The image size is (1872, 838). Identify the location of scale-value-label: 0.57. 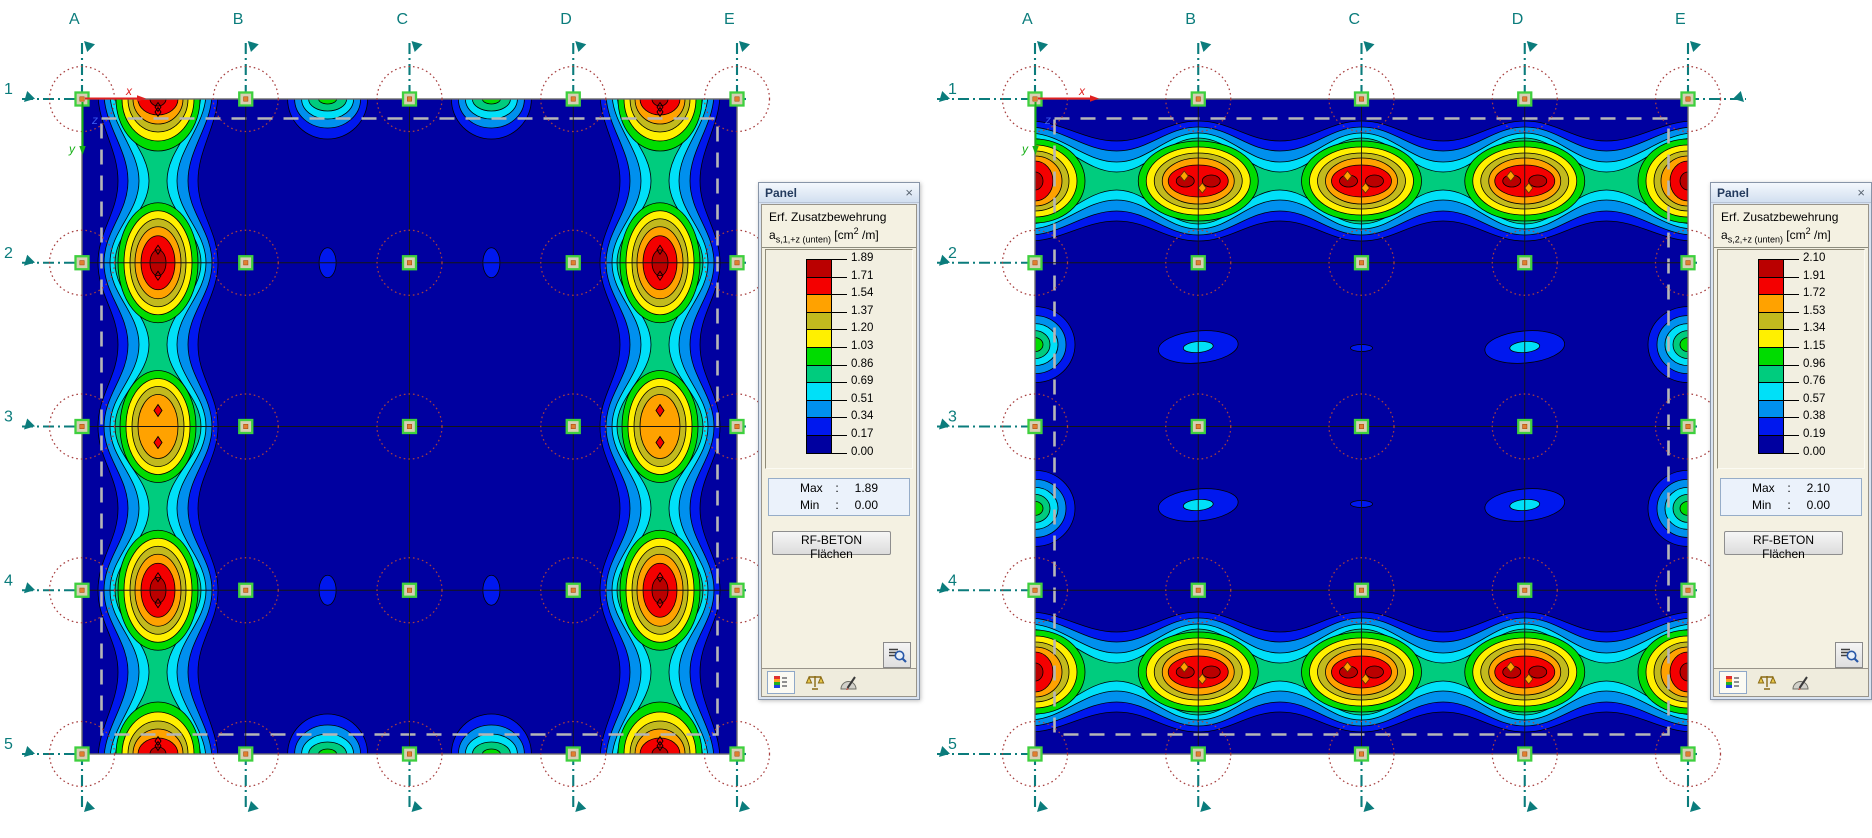
(1814, 398).